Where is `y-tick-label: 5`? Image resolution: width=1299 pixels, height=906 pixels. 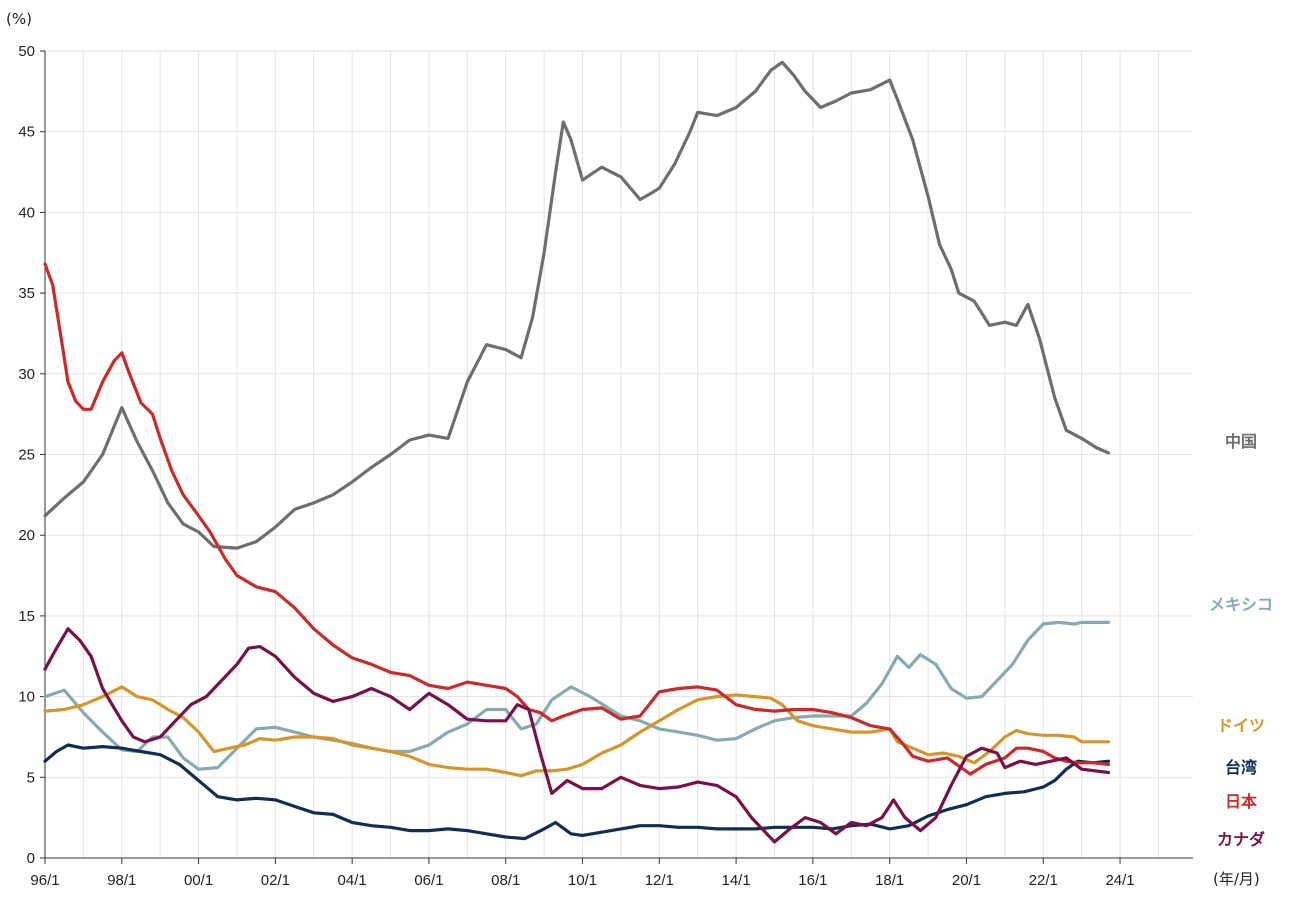
y-tick-label: 5 is located at coordinates (31, 777).